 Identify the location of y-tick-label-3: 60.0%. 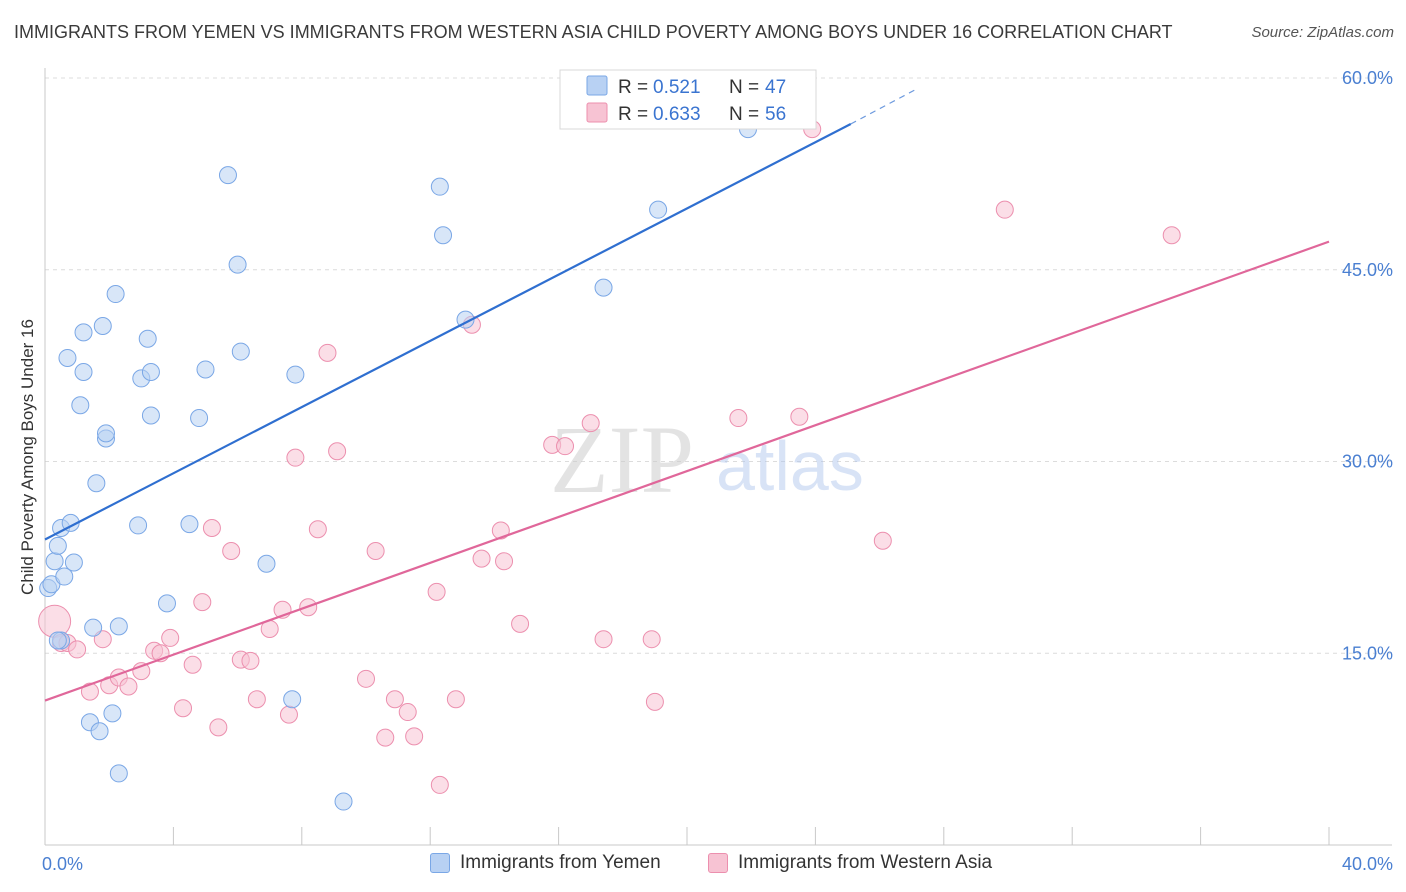
(1367, 78).